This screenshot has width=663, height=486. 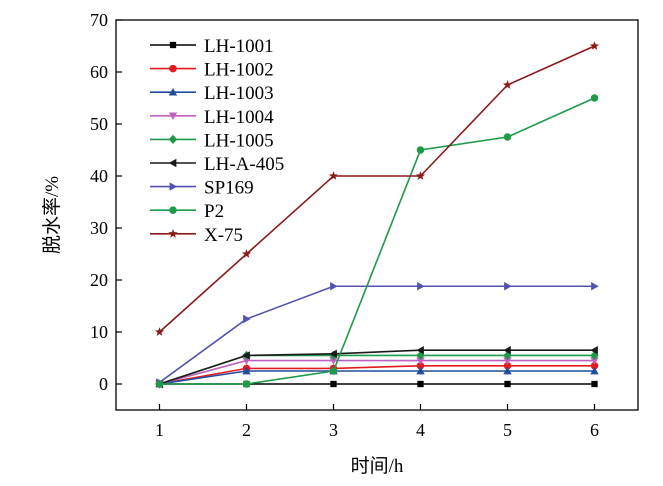 I want to click on legend-item: LH-1004, so click(x=212, y=117).